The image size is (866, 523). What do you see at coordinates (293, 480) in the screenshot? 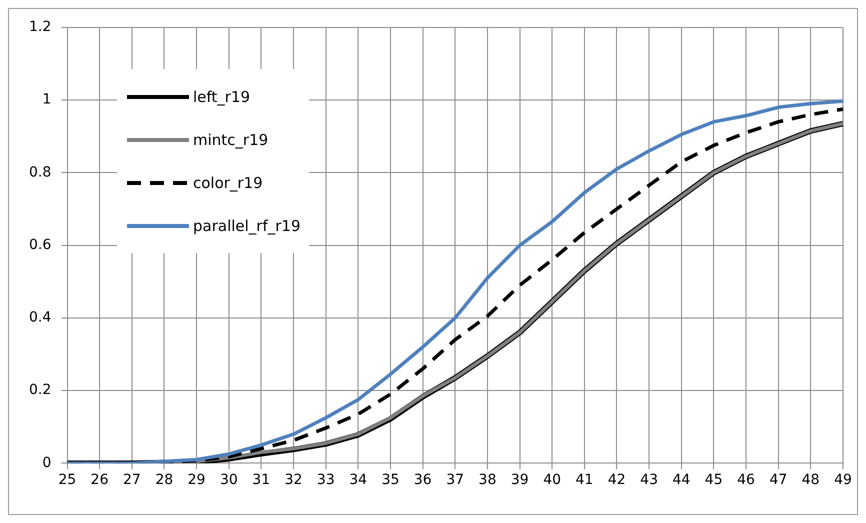
I see `x-tick-label: 32` at bounding box center [293, 480].